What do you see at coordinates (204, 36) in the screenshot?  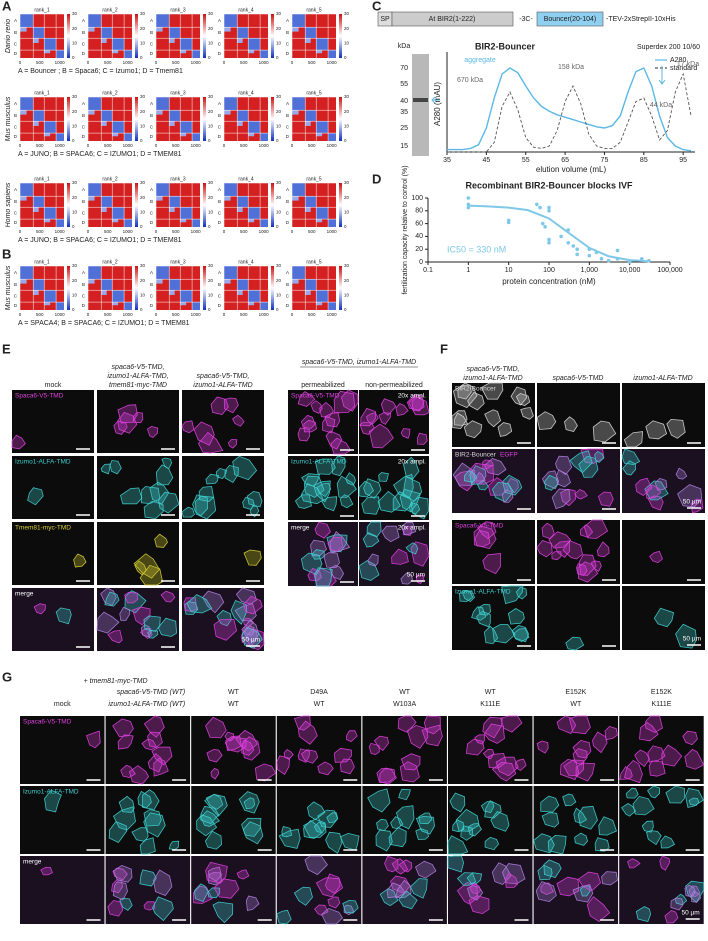 I see `colorbar` at bounding box center [204, 36].